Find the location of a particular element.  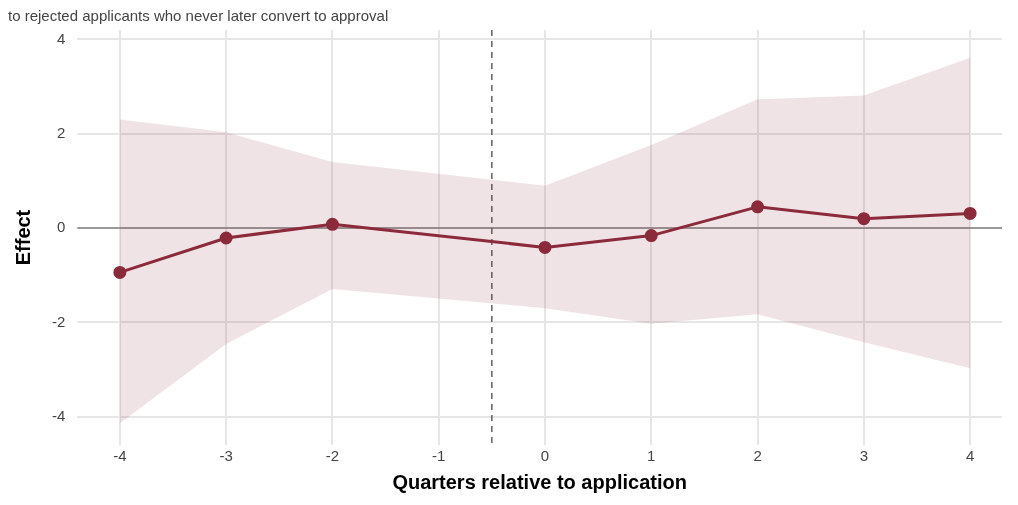

x-tick-label: 1 is located at coordinates (651, 456).